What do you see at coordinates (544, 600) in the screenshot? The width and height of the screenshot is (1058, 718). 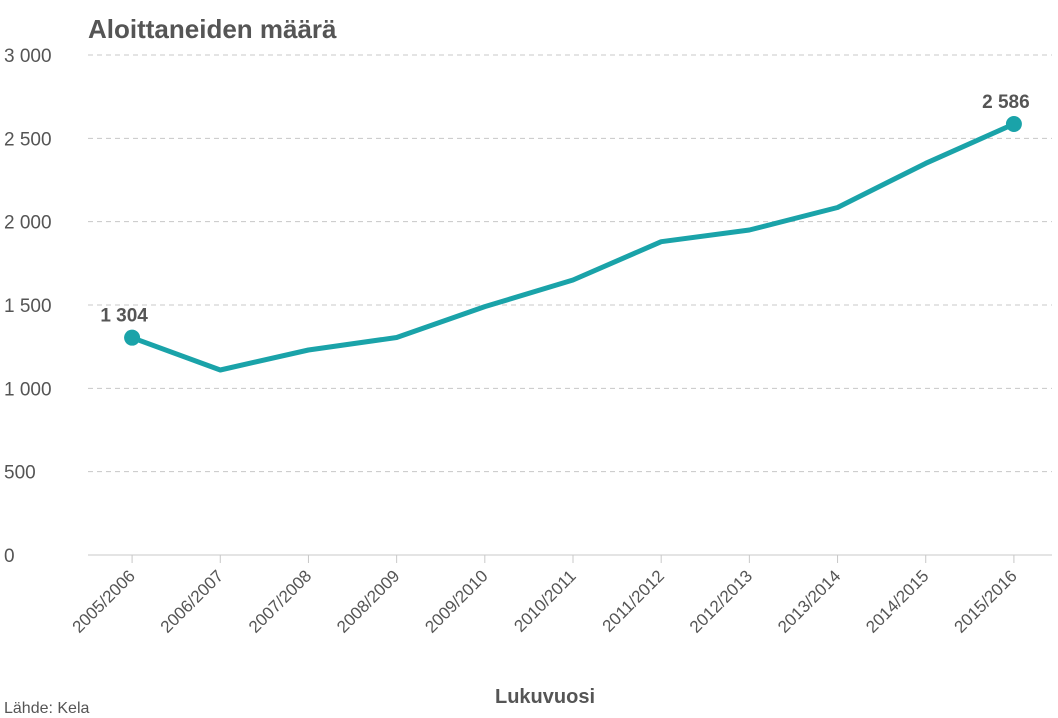 I see `x-tick-label: 2010/2011` at bounding box center [544, 600].